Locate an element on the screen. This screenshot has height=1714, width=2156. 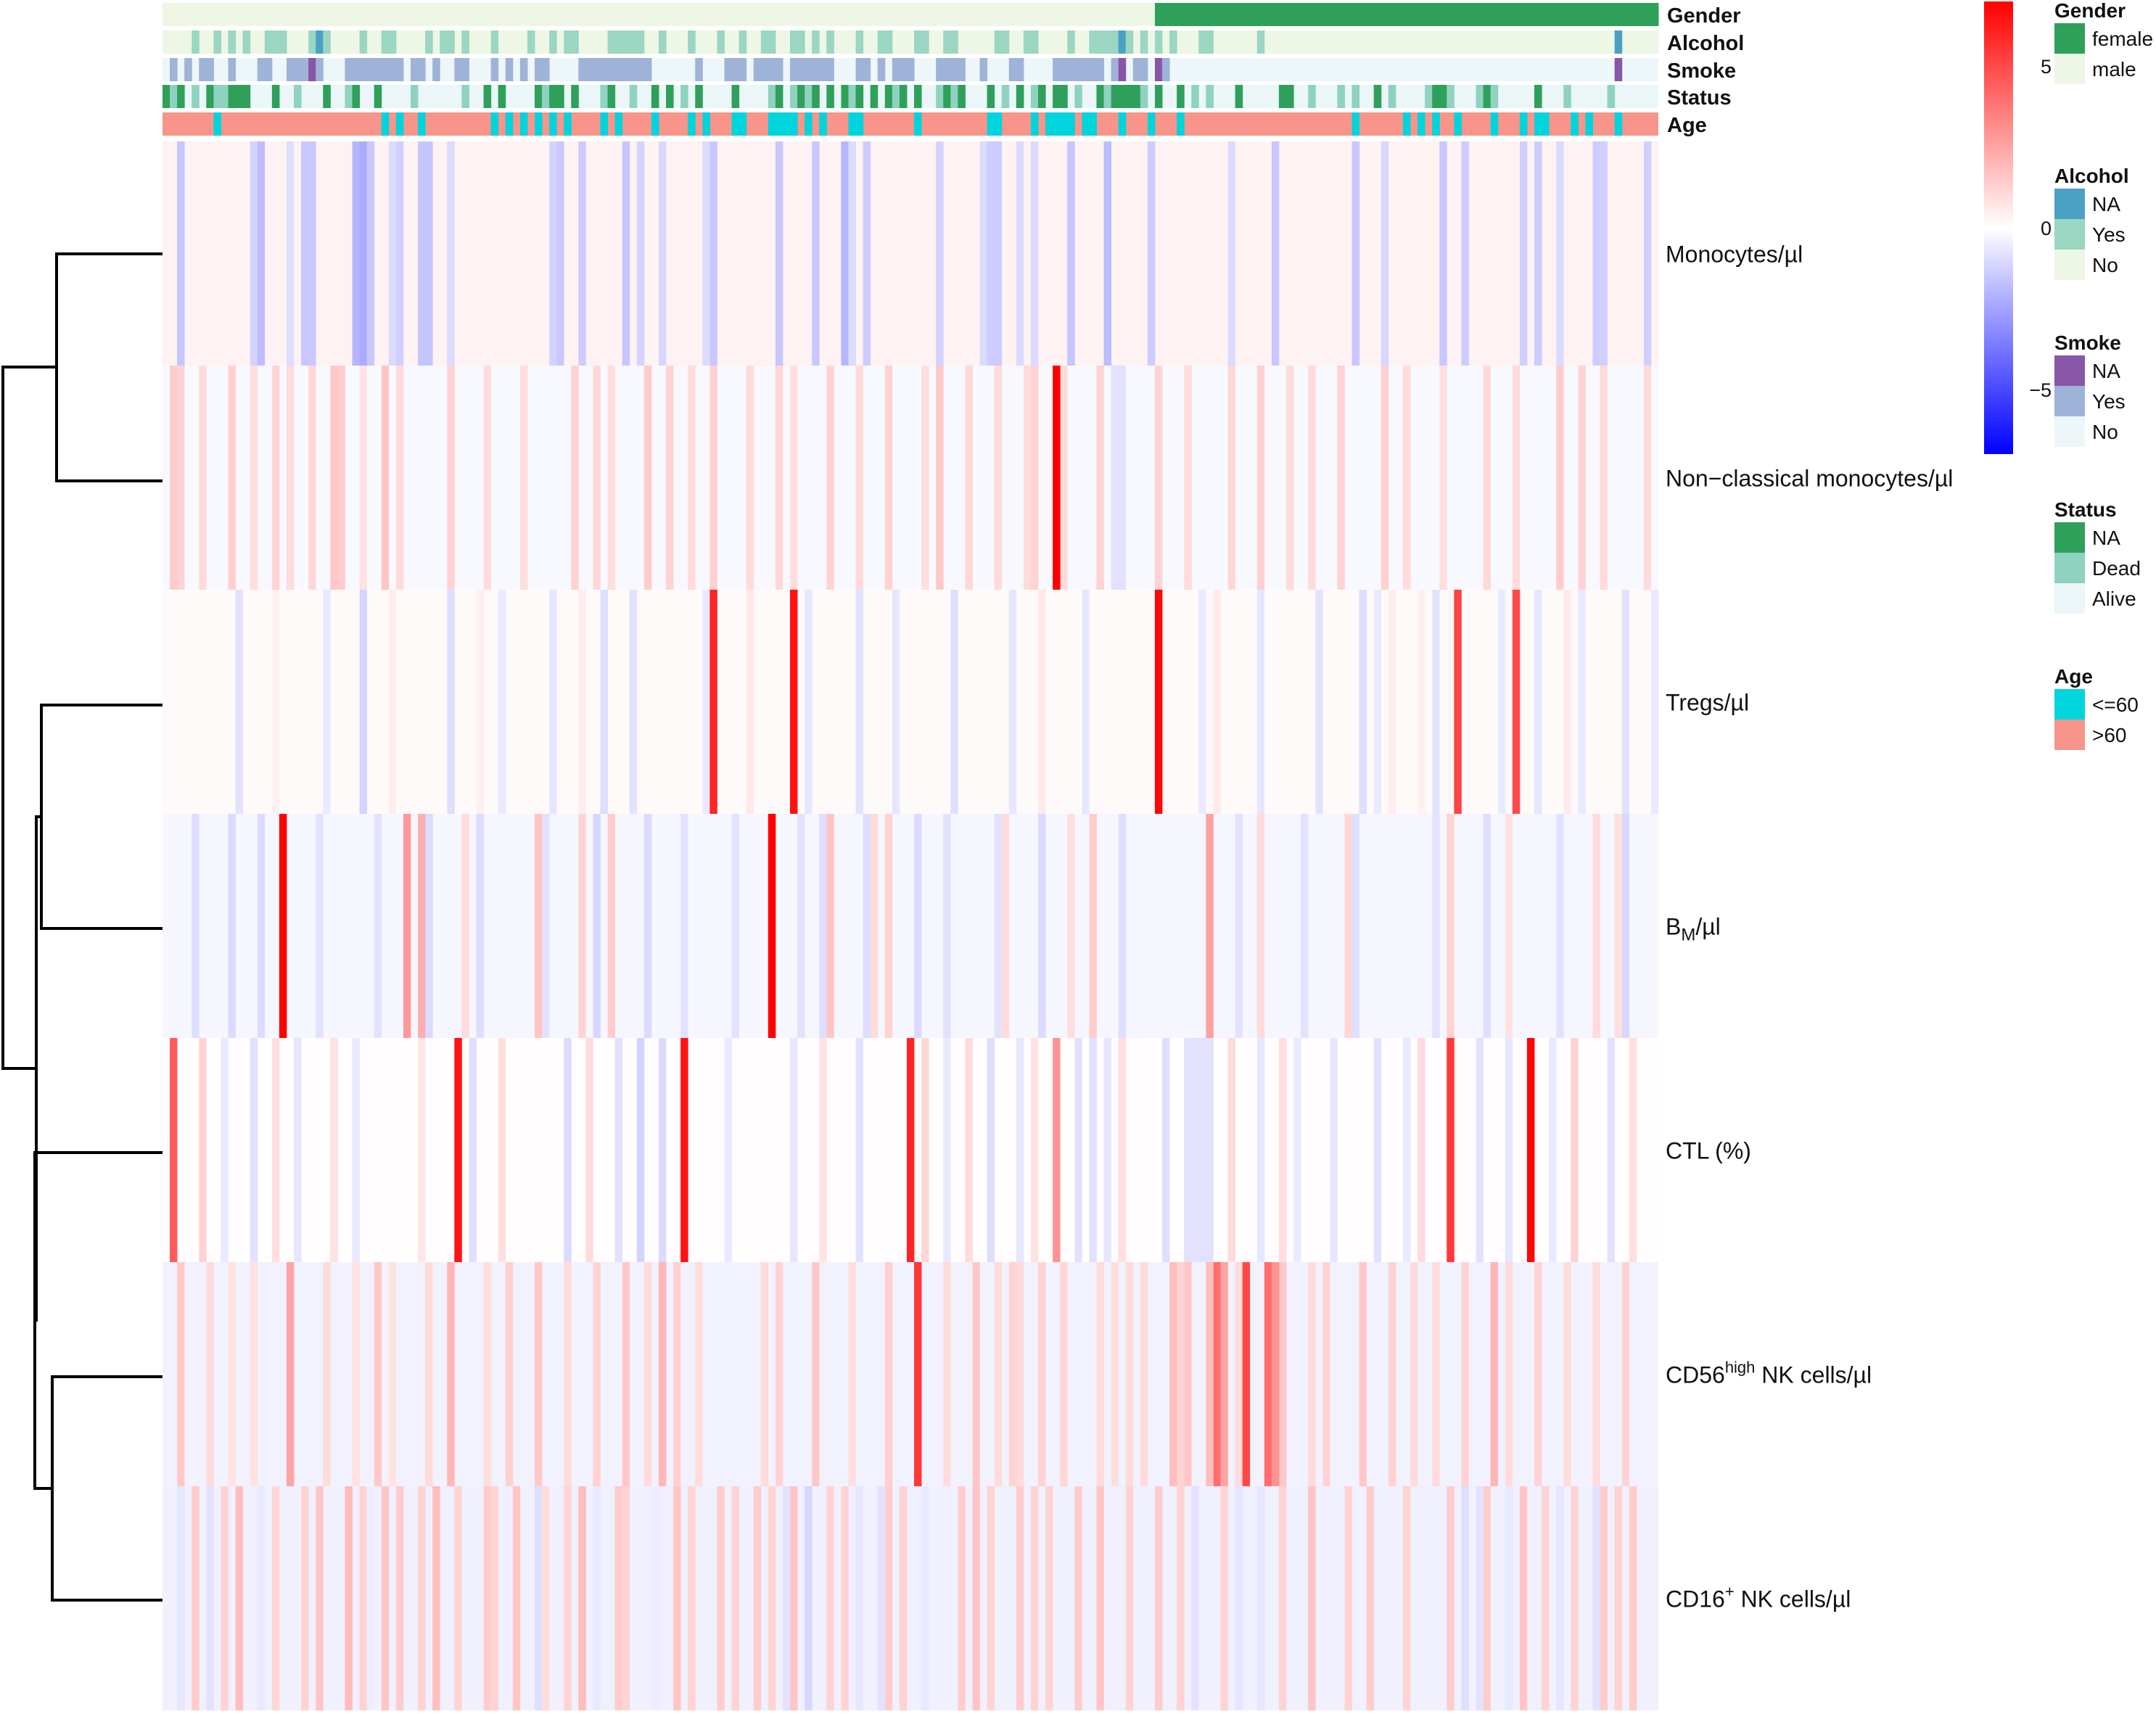
legend-item-label: NA is located at coordinates (2106, 371).